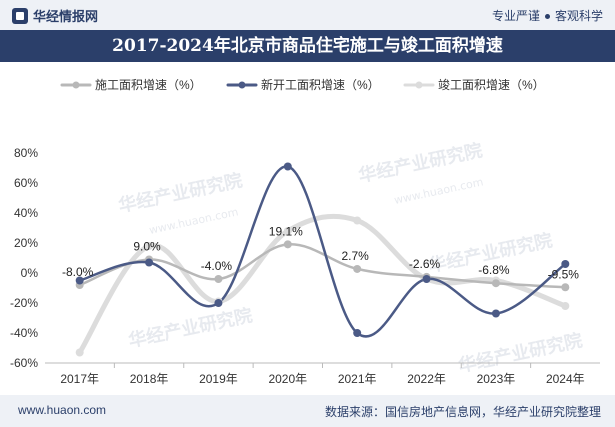 This screenshot has height=427, width=615. Describe the element at coordinates (564, 274) in the screenshot. I see `data-label: -9.5%` at that location.